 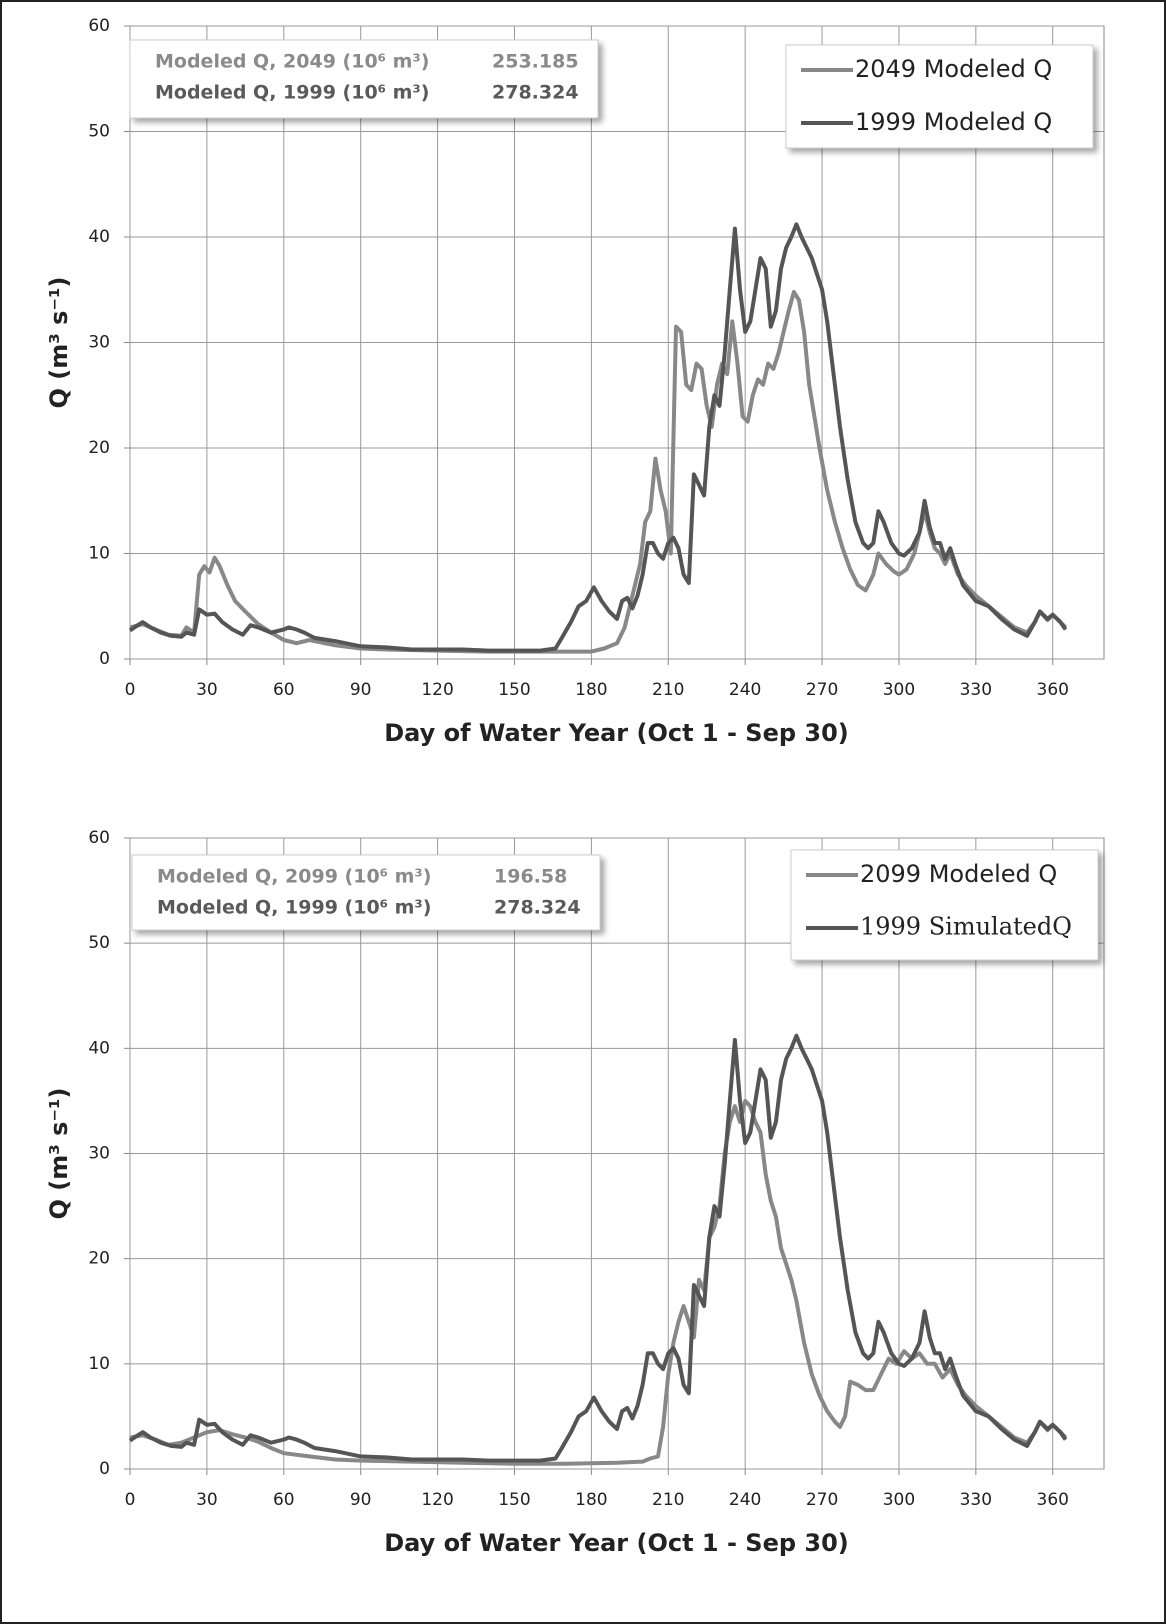 I want to click on legend-label: 2099 Modeled Q, so click(x=958, y=874).